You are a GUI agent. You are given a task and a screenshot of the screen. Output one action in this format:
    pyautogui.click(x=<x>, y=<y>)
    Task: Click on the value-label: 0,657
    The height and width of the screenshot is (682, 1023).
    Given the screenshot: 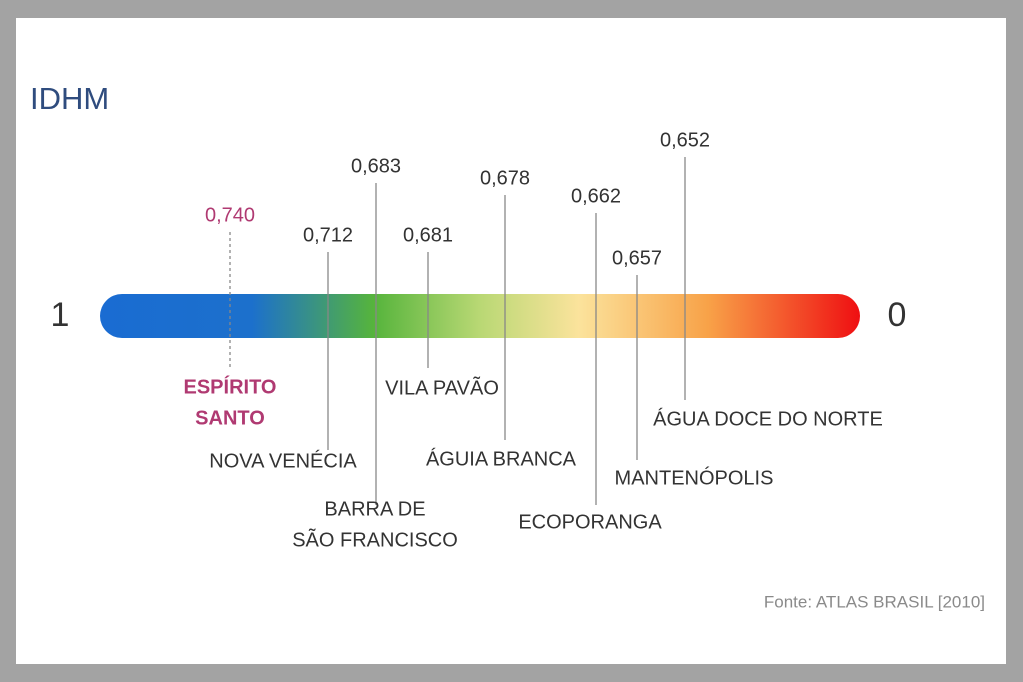 What is the action you would take?
    pyautogui.click(x=637, y=258)
    